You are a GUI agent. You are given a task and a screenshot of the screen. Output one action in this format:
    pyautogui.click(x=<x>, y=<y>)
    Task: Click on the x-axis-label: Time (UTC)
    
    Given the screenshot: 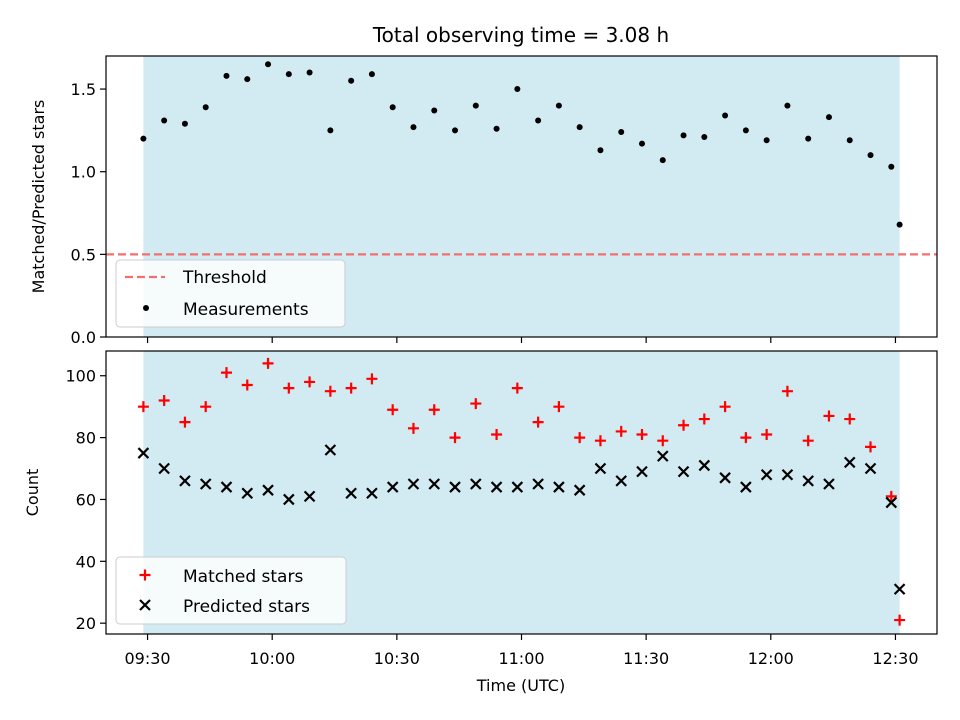 What is the action you would take?
    pyautogui.click(x=520, y=685)
    